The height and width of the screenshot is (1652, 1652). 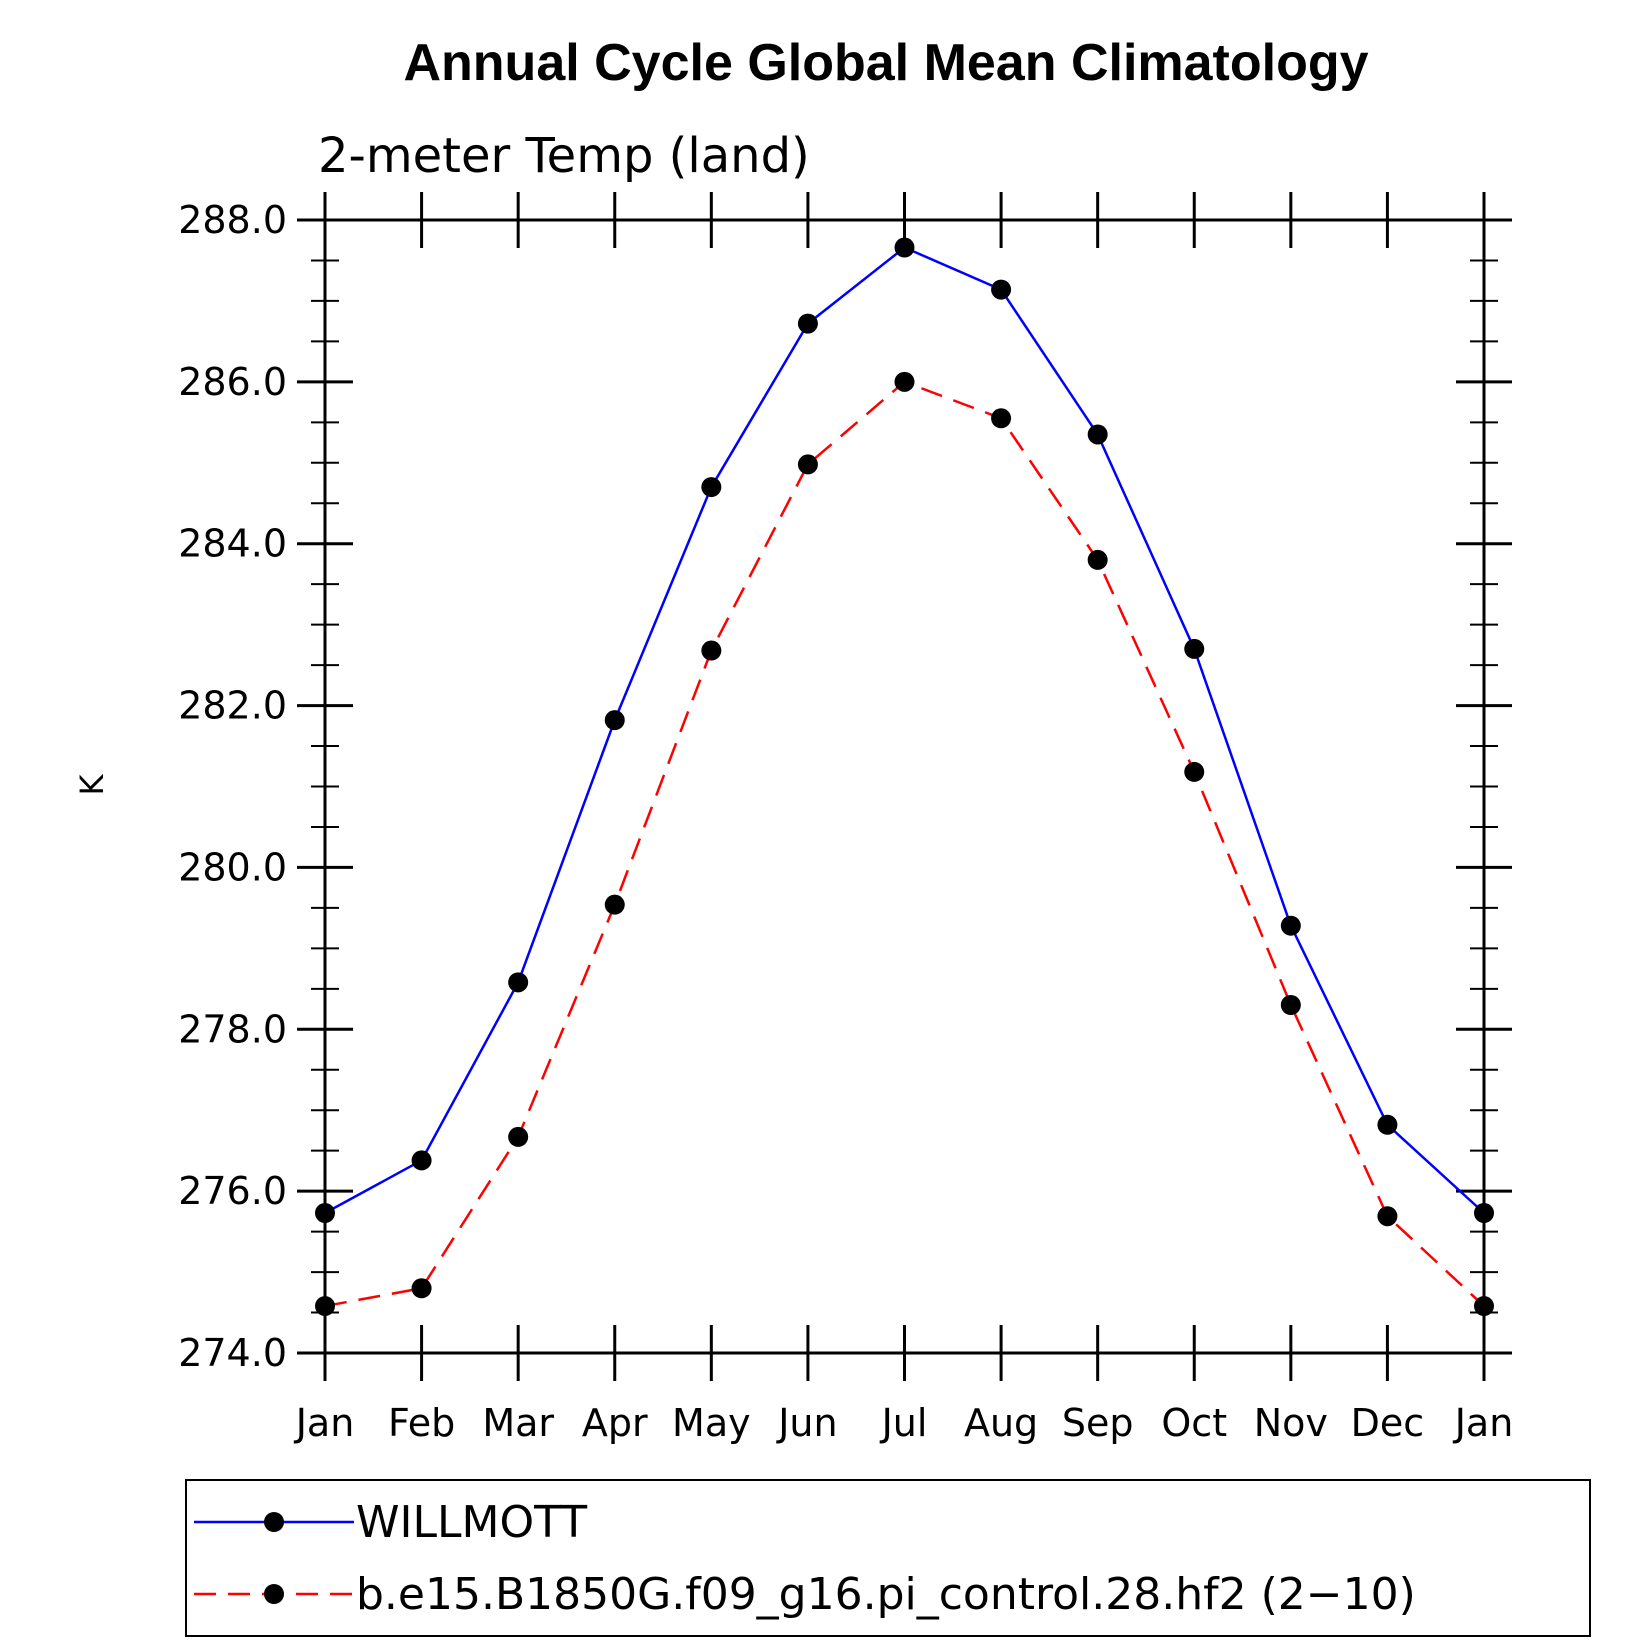 I want to click on x-tick-label: Aug, so click(x=1001, y=1423).